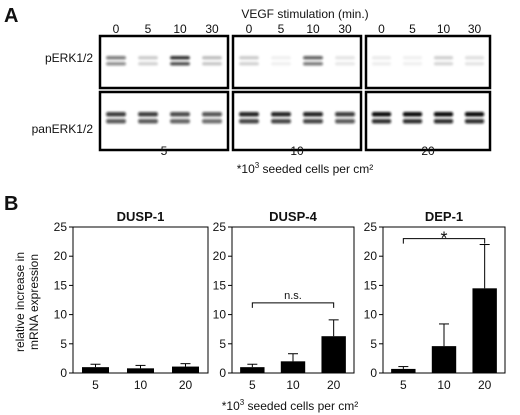  I want to click on blot-bands, so click(295, 90).